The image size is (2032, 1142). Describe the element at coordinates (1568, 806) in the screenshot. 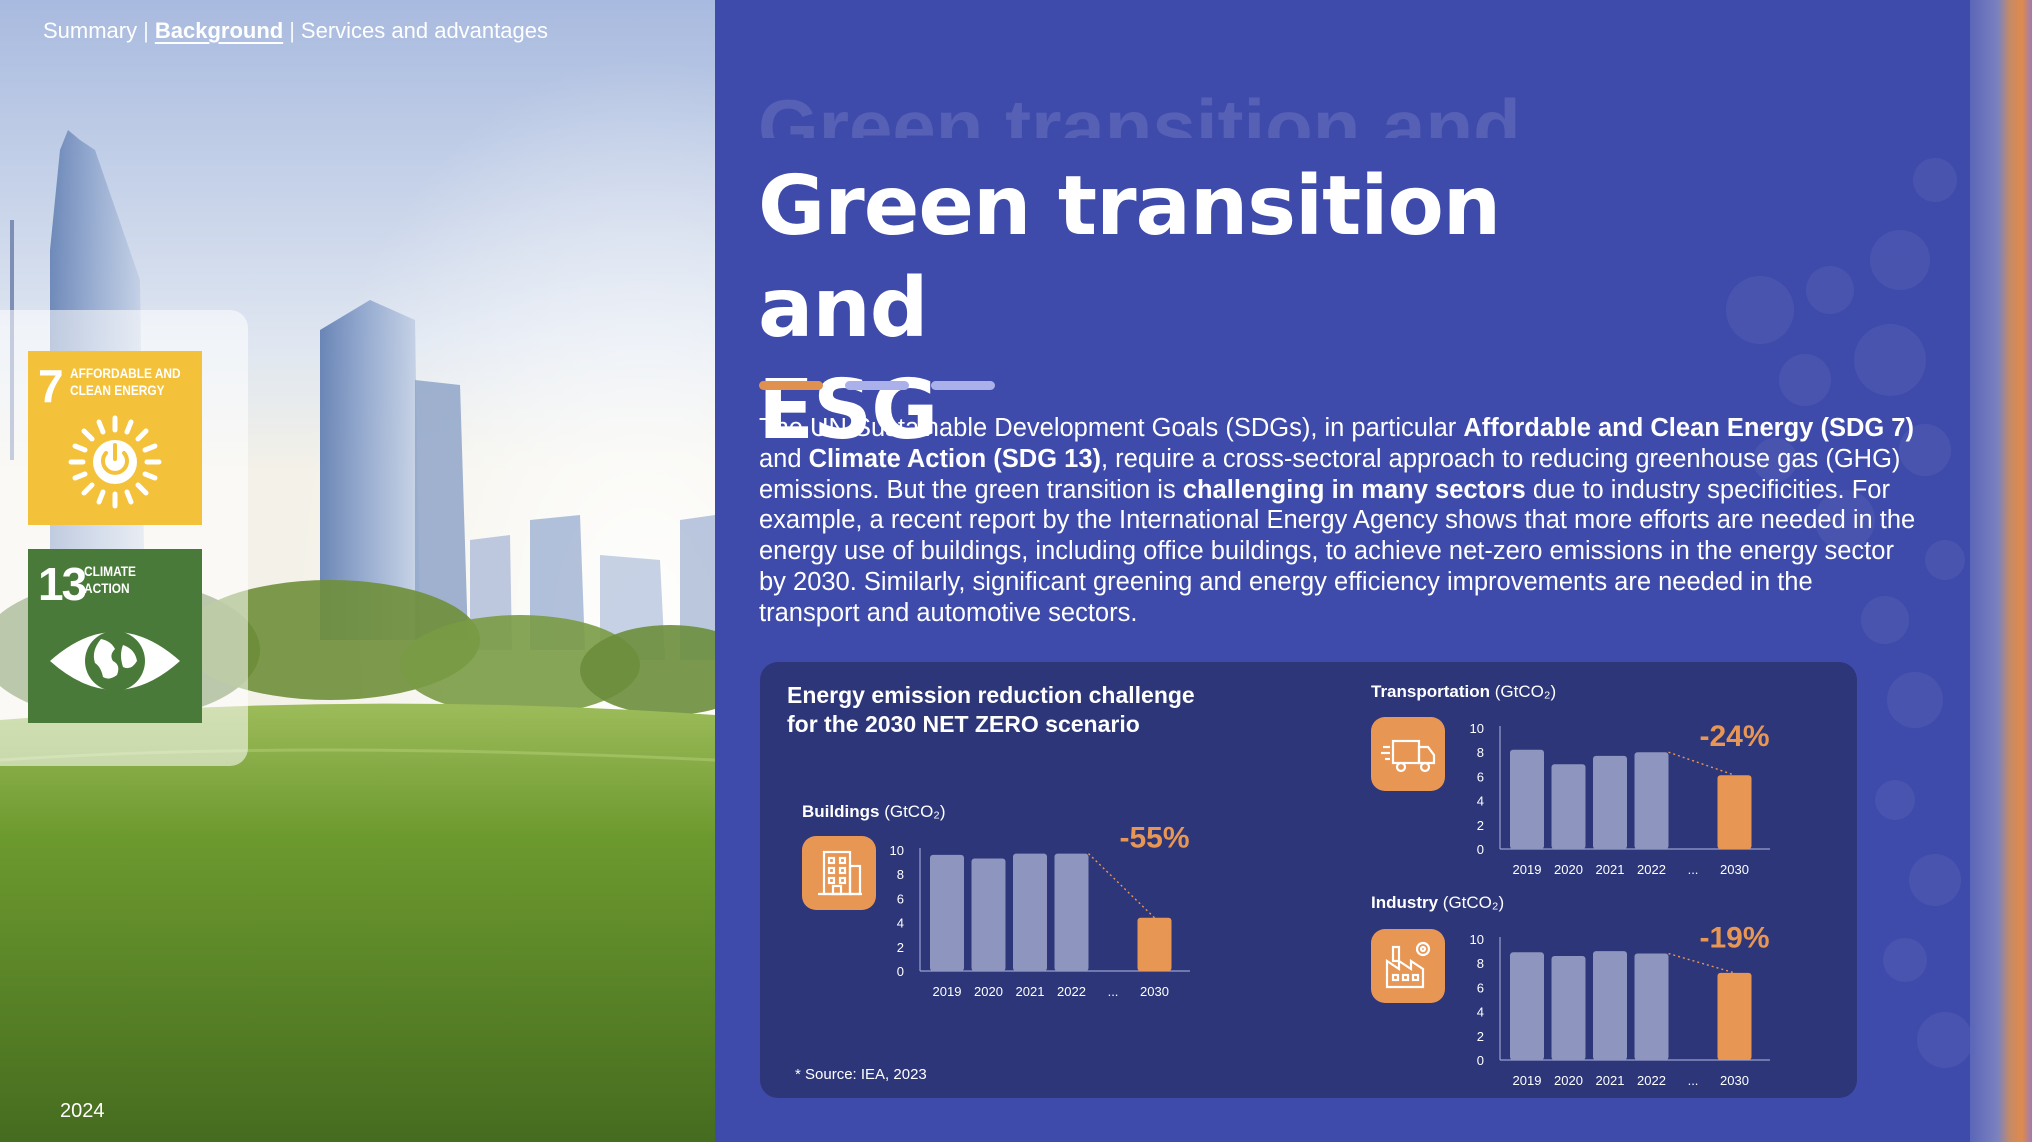

I see `transportation-bar-2020` at that location.